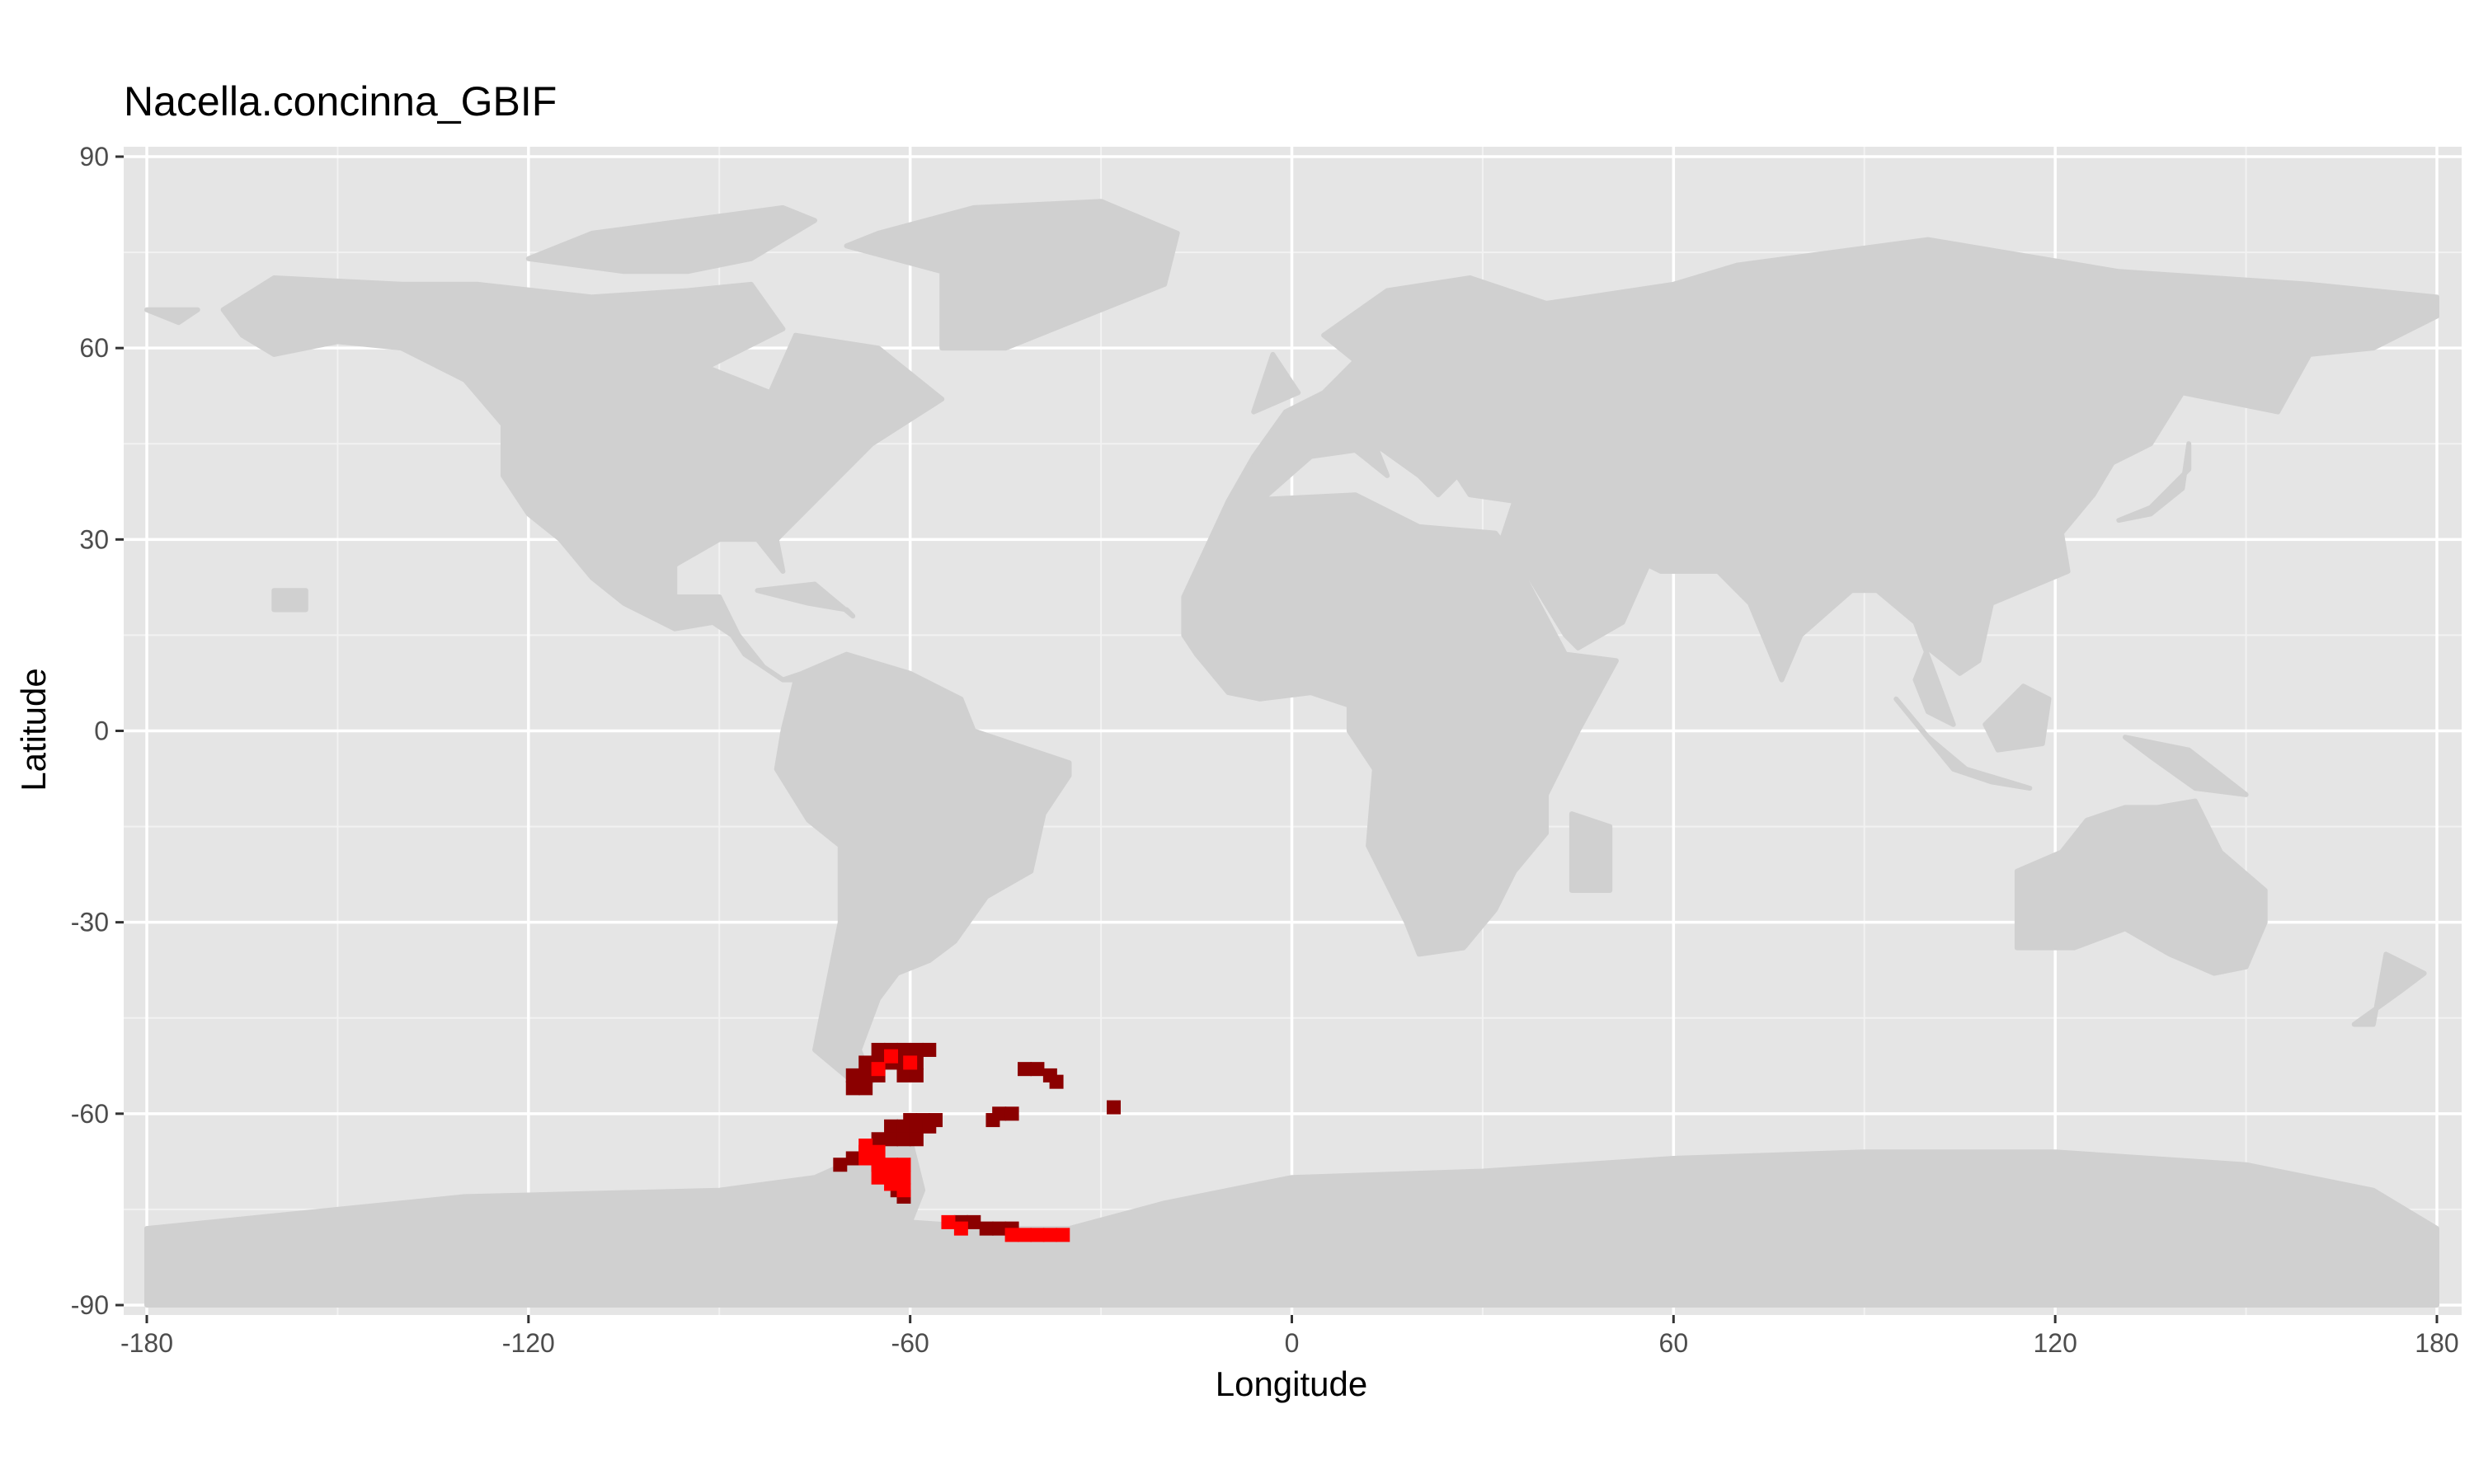 Image resolution: width=2474 pixels, height=1484 pixels. What do you see at coordinates (2436, 1343) in the screenshot?
I see `x-tick-label: 180` at bounding box center [2436, 1343].